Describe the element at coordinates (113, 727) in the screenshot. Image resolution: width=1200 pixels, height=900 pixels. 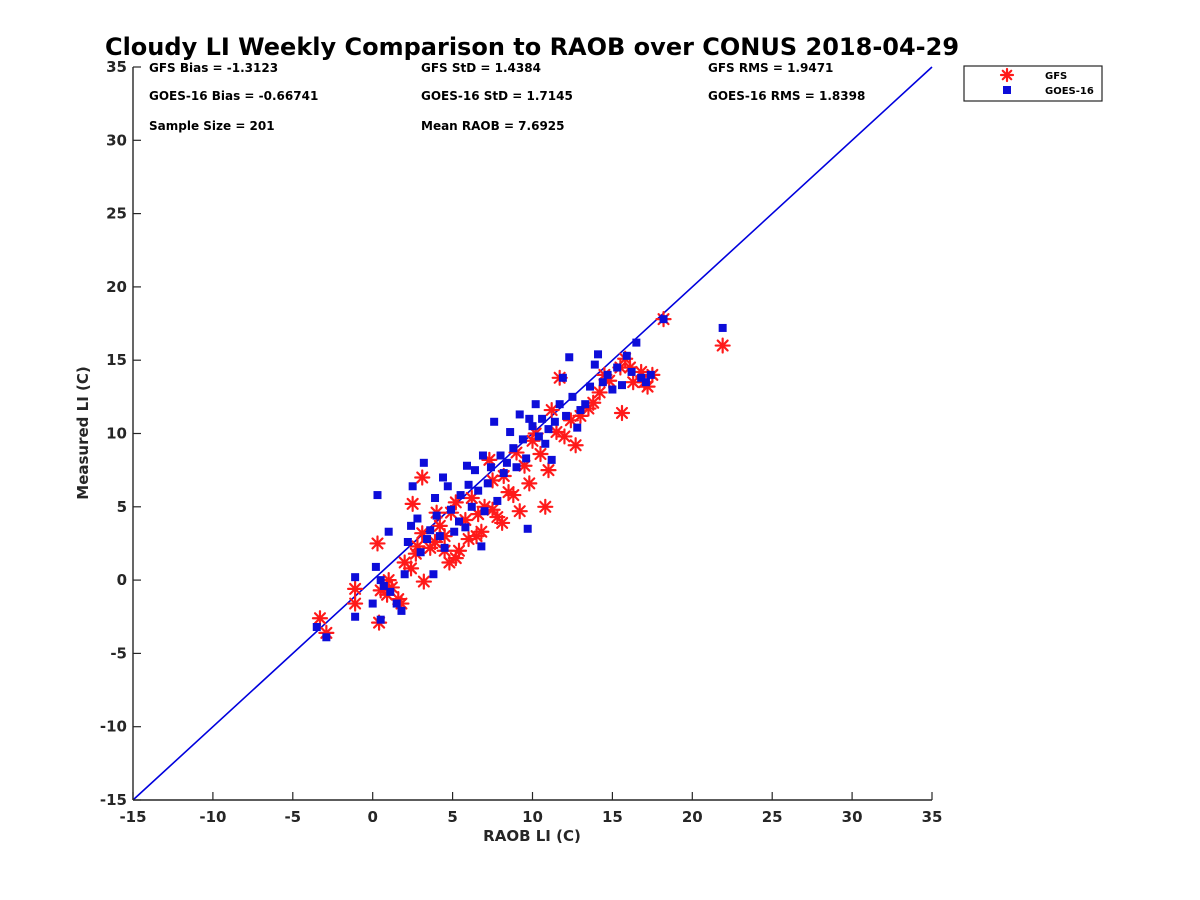
I see `y-tick-label: -10` at that location.